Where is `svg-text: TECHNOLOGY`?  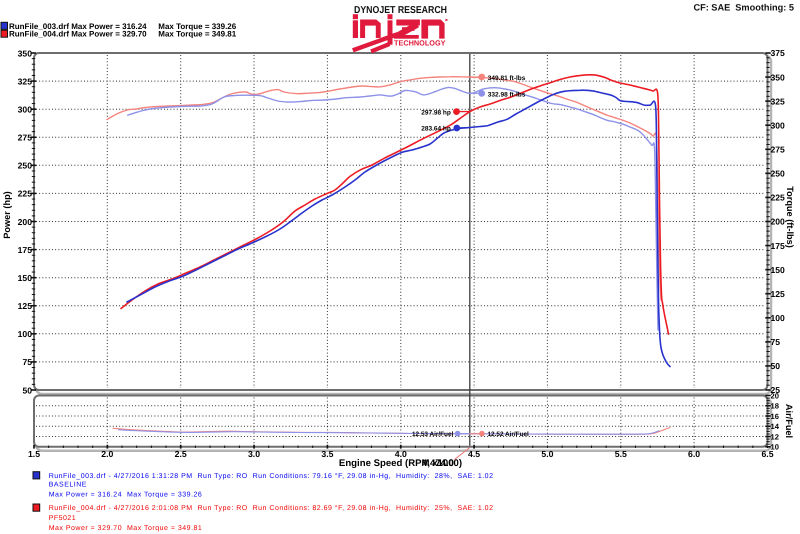 svg-text: TECHNOLOGY is located at coordinates (420, 42).